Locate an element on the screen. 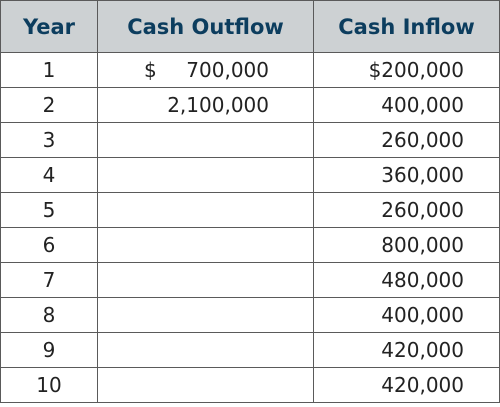  table-row: 8 400,000 is located at coordinates (250, 315).